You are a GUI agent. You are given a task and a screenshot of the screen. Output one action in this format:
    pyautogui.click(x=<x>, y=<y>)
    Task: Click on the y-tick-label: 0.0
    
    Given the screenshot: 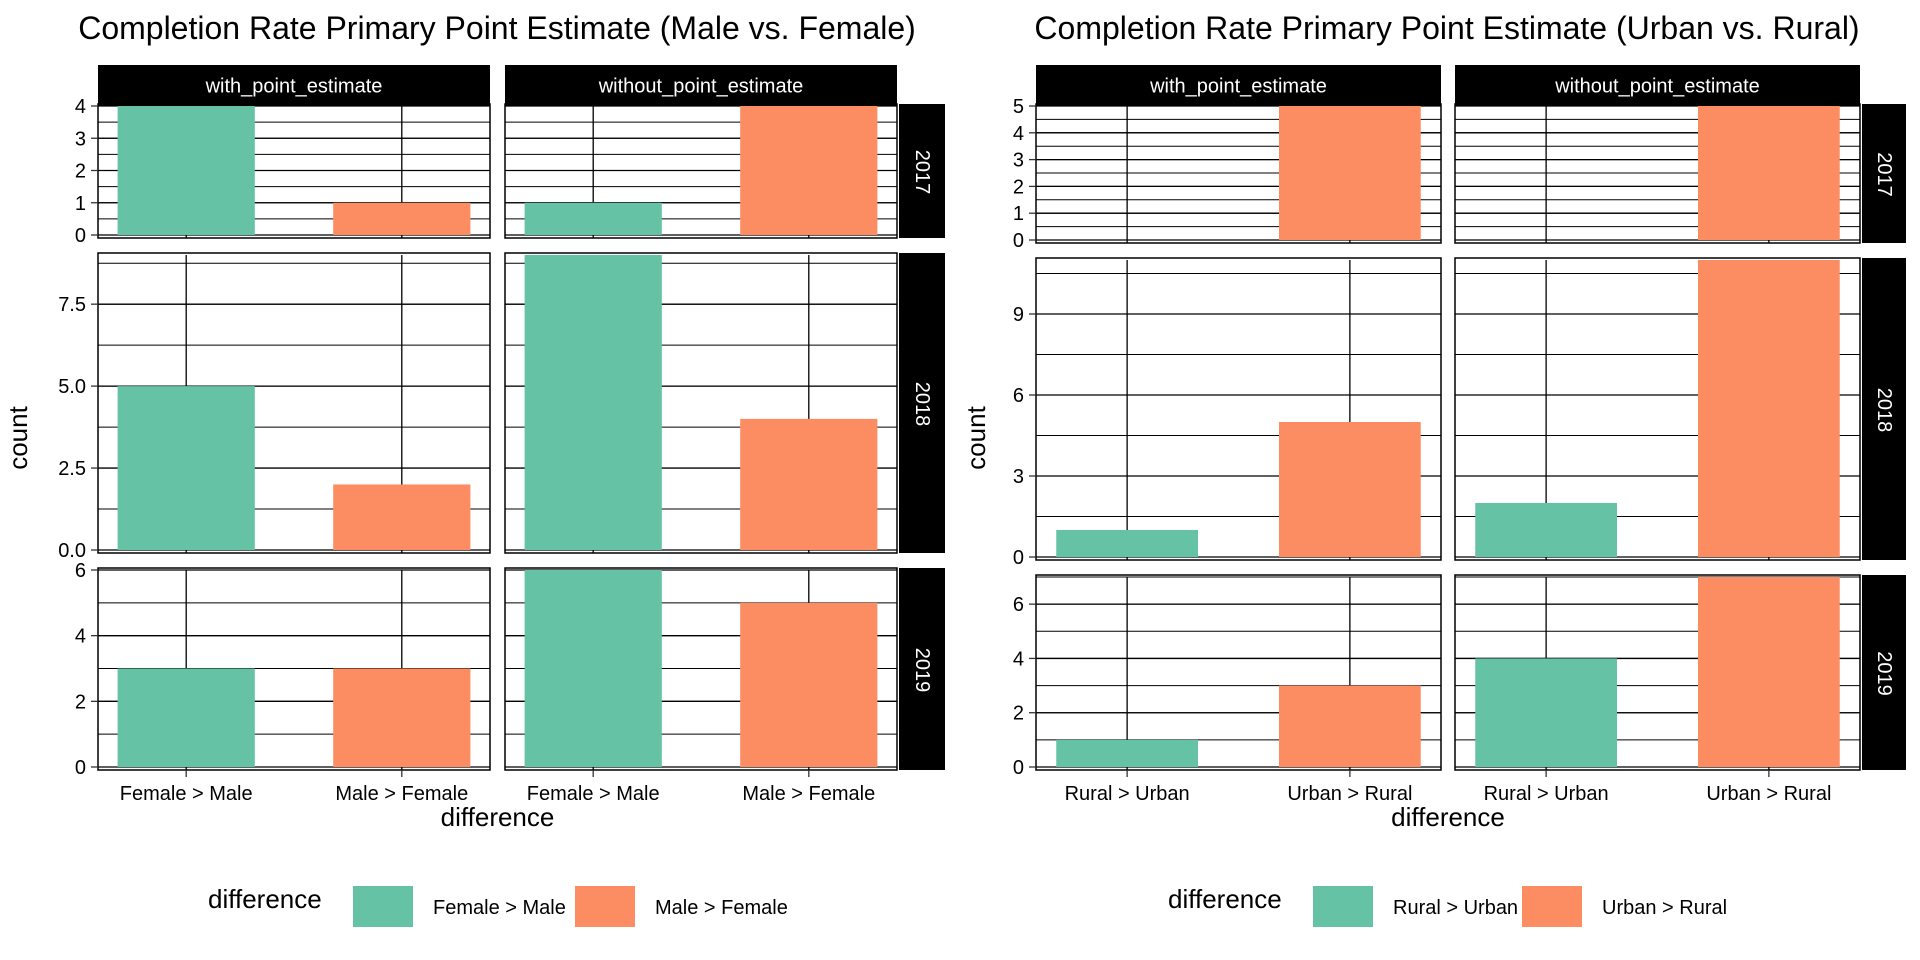 What is the action you would take?
    pyautogui.click(x=72, y=551)
    